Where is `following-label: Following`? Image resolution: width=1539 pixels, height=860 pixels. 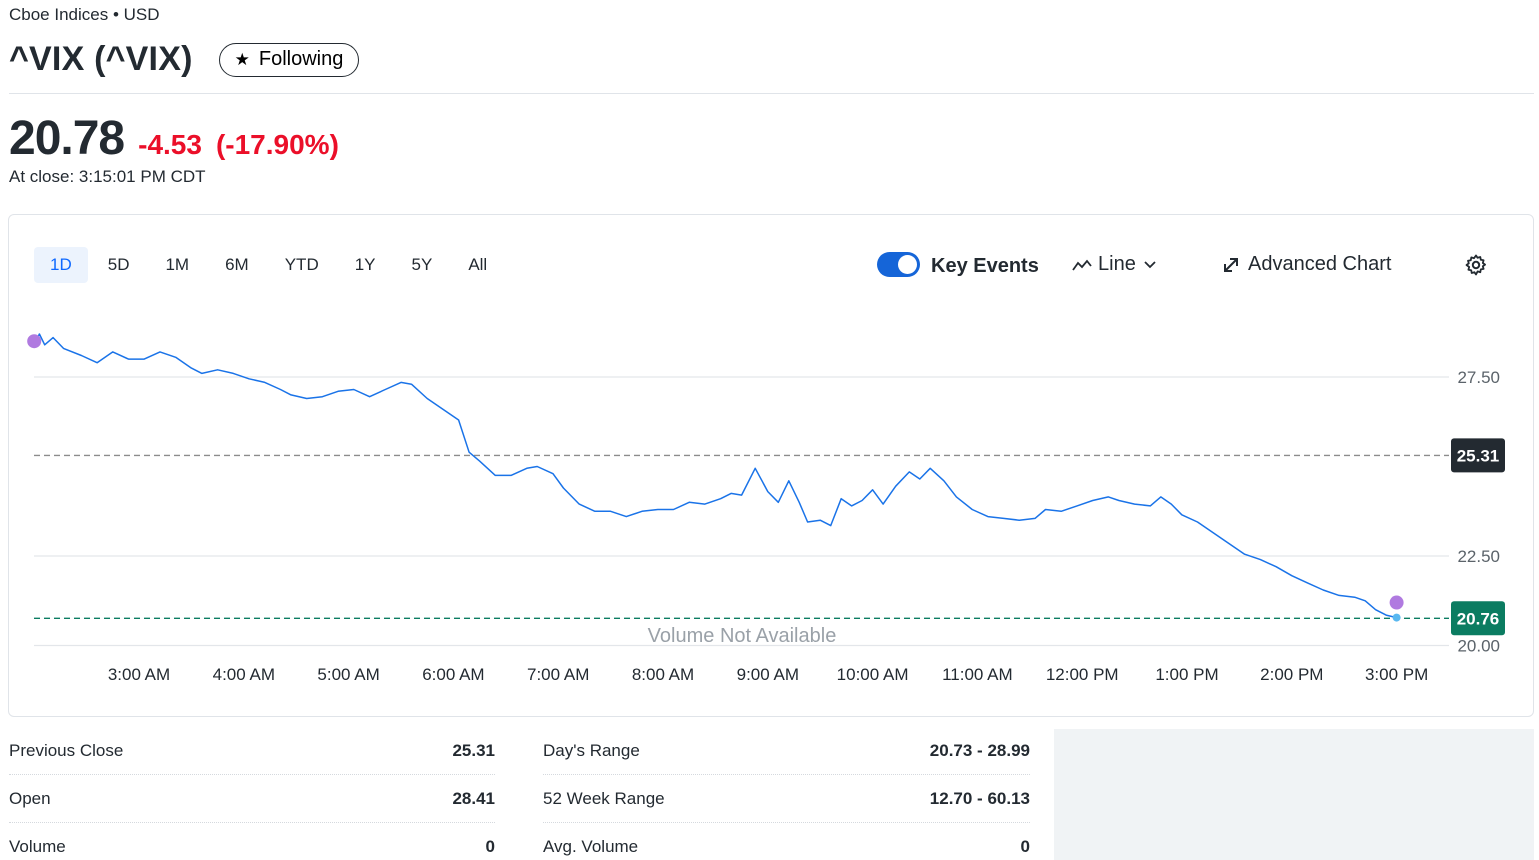
following-label: Following is located at coordinates (301, 59).